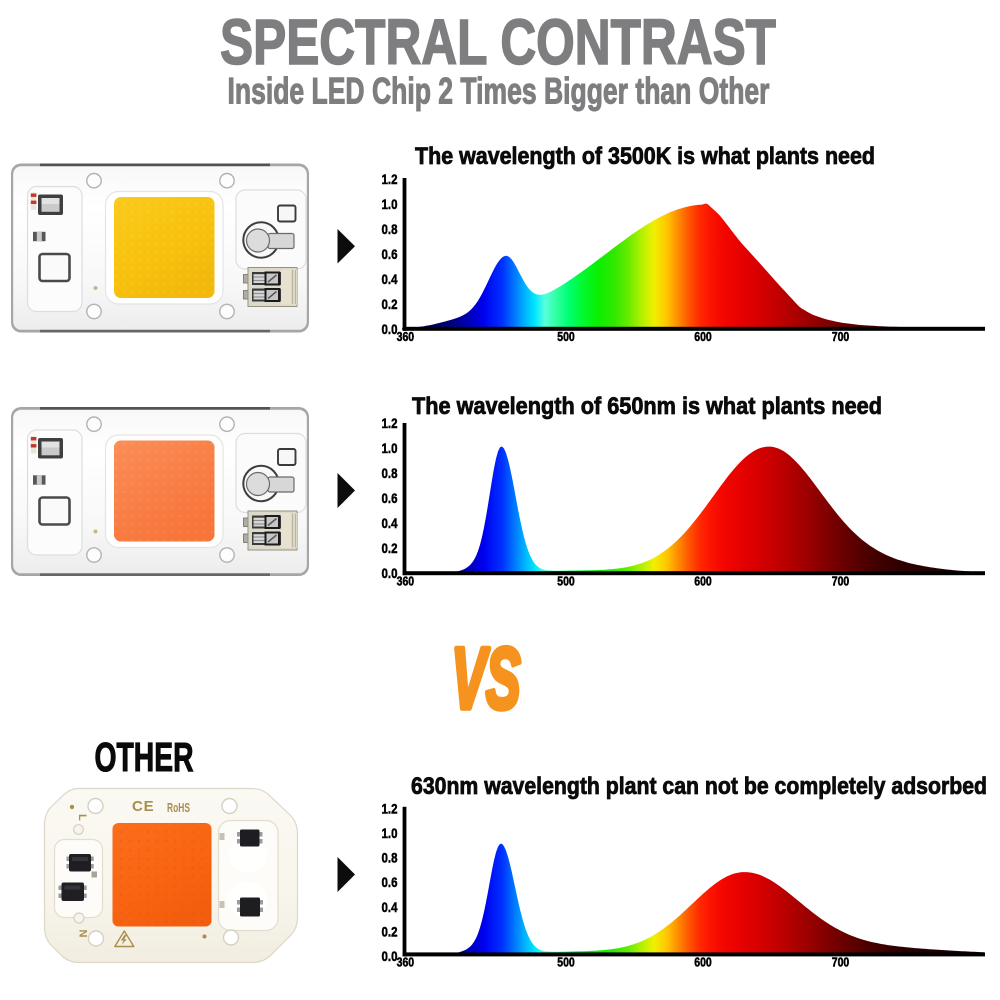  I want to click on svg-text: CE, so click(143, 806).